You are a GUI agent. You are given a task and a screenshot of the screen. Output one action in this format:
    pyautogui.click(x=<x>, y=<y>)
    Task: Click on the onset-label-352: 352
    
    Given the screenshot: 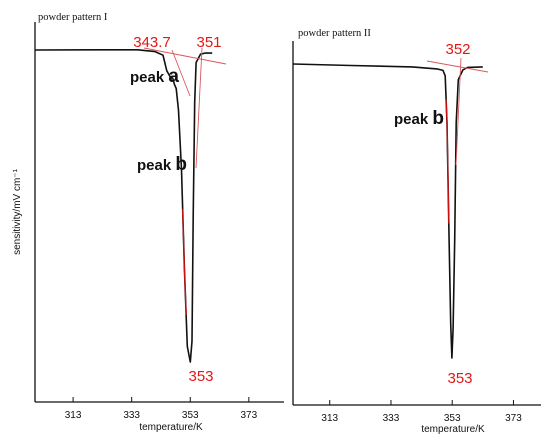 What is the action you would take?
    pyautogui.click(x=457, y=49)
    